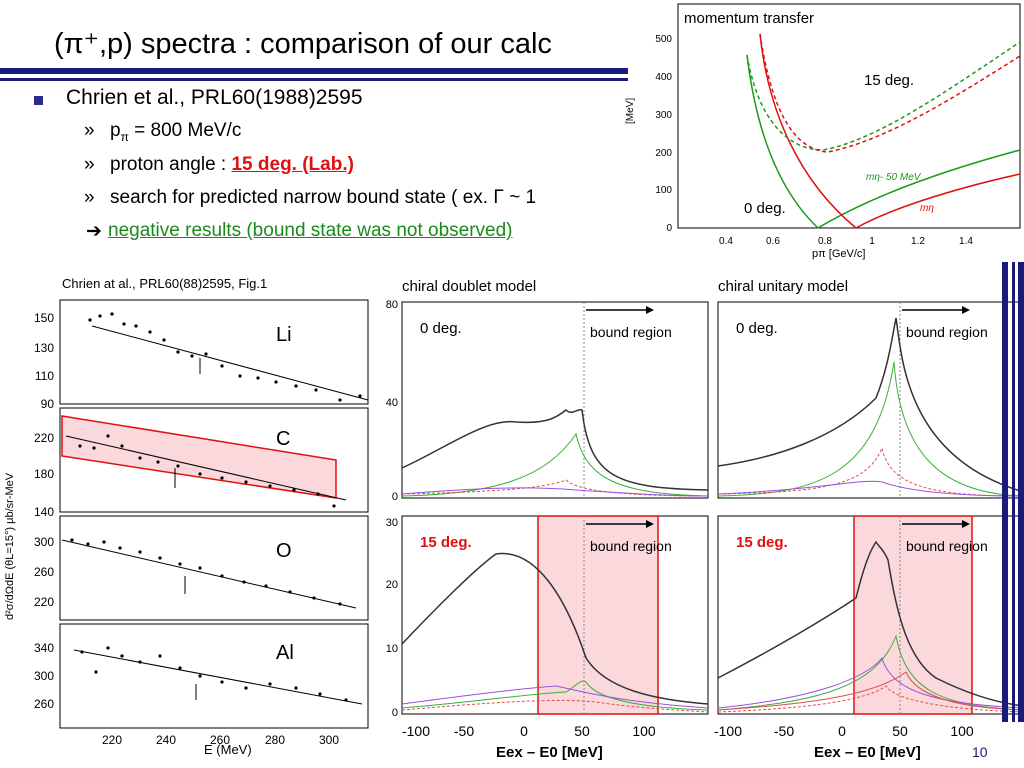 The width and height of the screenshot is (1024, 768). Describe the element at coordinates (283, 439) in the screenshot. I see `panel-label-c: C` at that location.